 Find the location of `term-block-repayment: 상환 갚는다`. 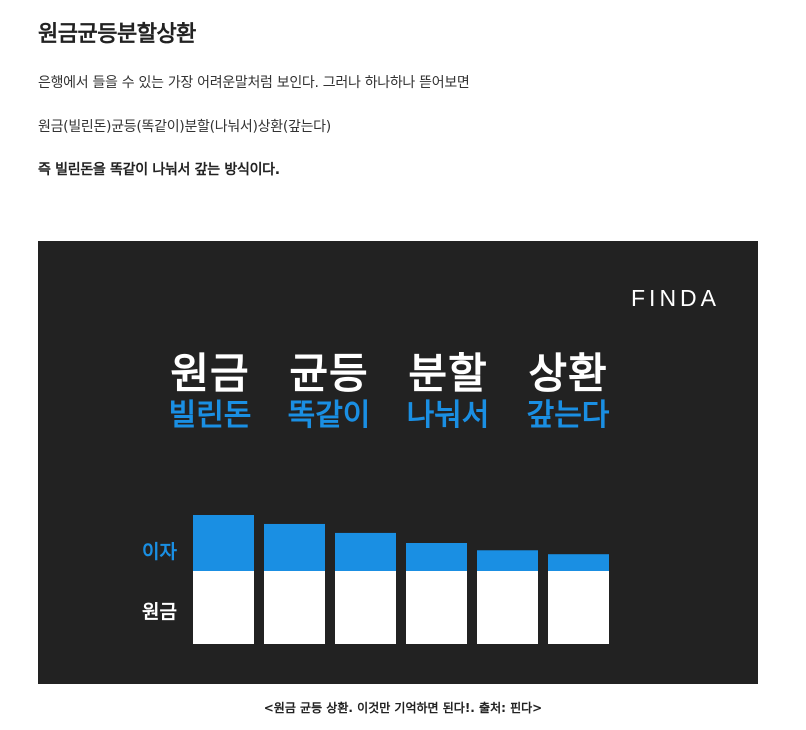

term-block-repayment: 상환 갚는다 is located at coordinates (568, 392).